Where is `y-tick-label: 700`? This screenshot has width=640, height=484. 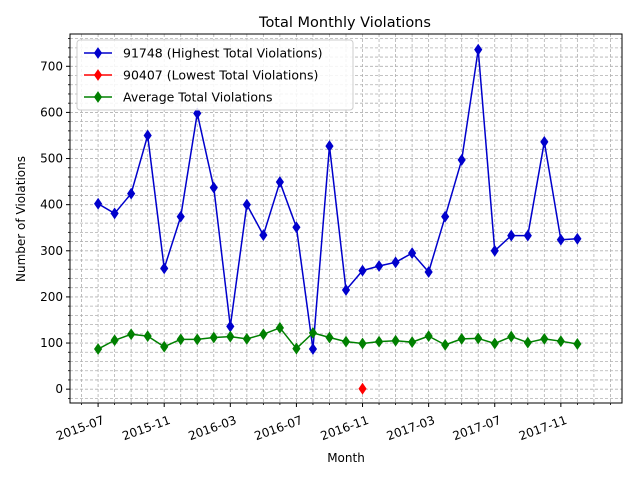
y-tick-label: 700 is located at coordinates (51, 66).